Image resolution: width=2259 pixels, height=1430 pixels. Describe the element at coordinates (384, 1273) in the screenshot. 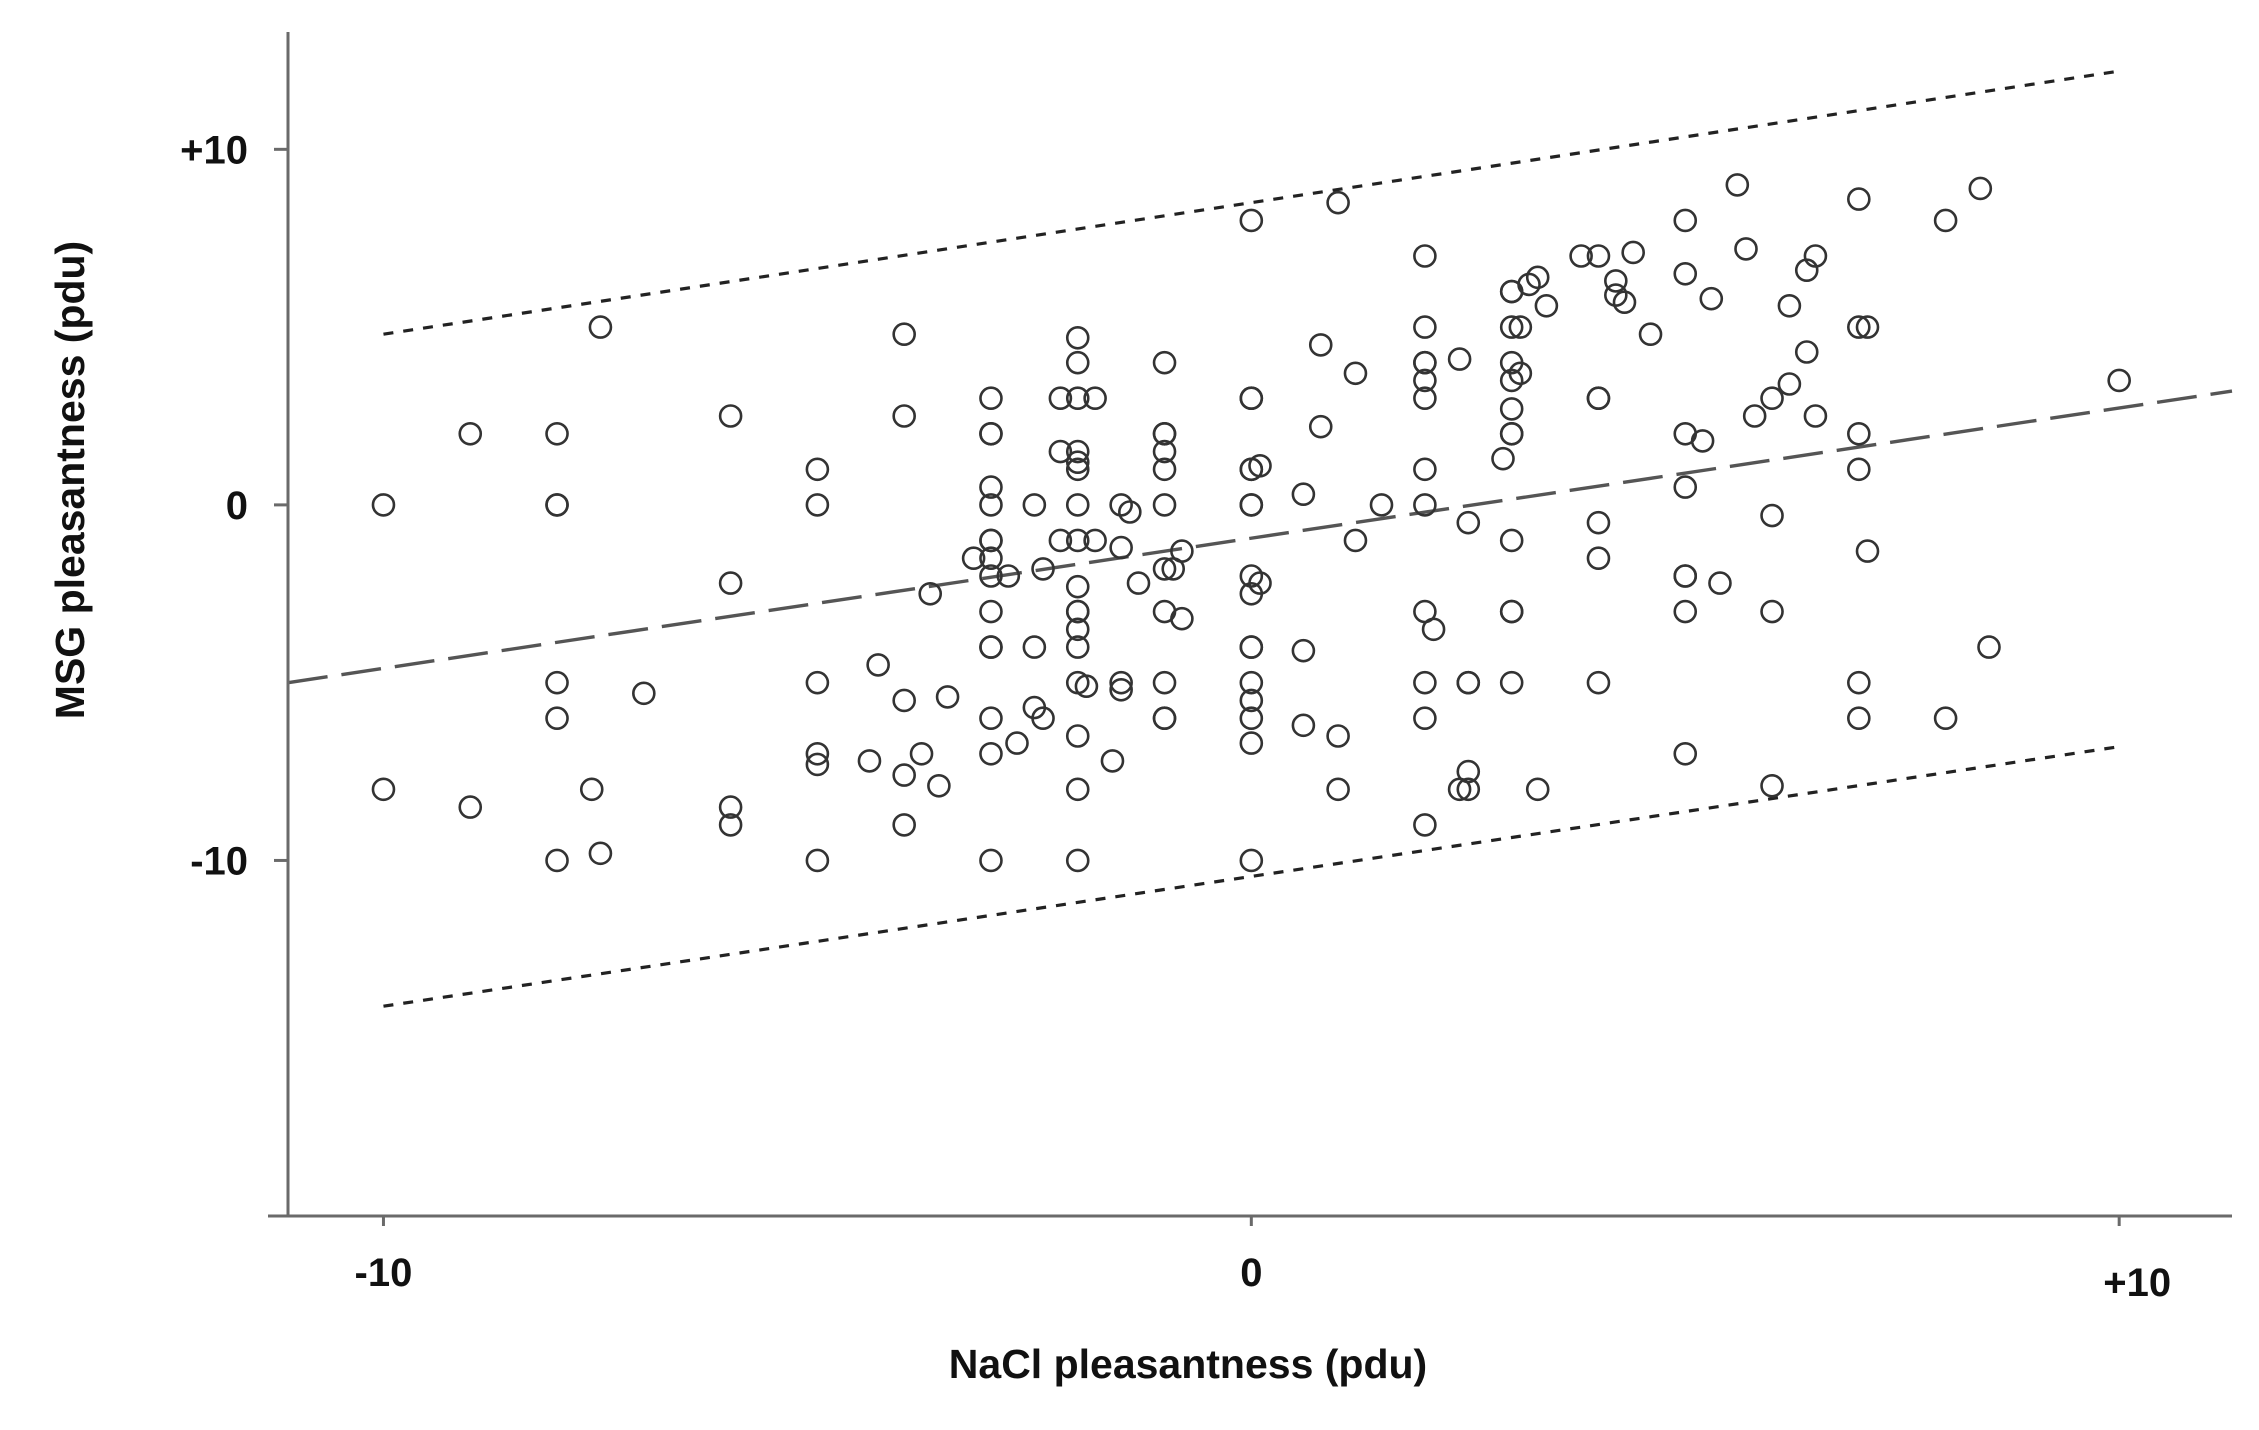

I see `x-tick-label: -10` at that location.